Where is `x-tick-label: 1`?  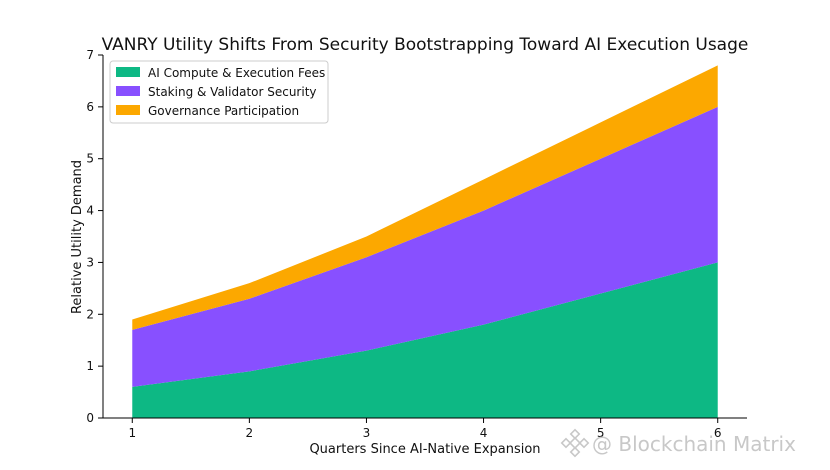
x-tick-label: 1 is located at coordinates (132, 433).